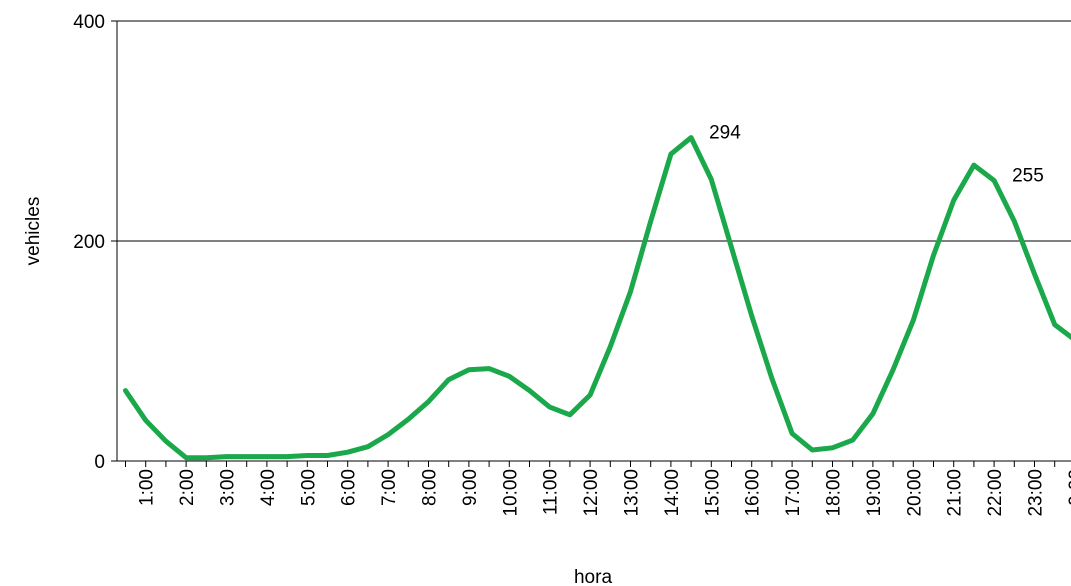  What do you see at coordinates (510, 493) in the screenshot?
I see `x-tick-label: 10:00` at bounding box center [510, 493].